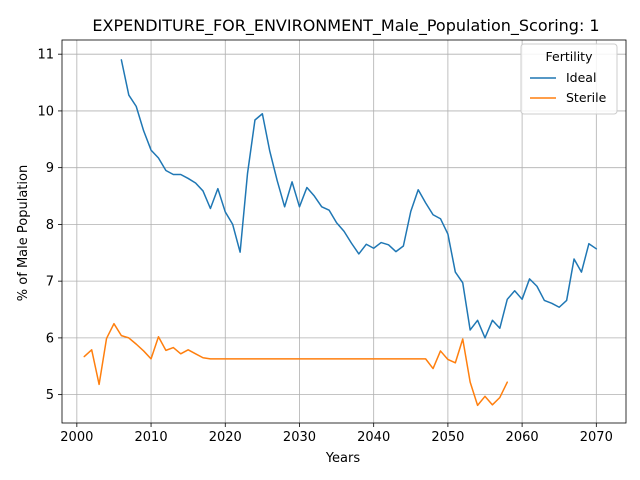 This screenshot has height=480, width=640. What do you see at coordinates (23, 233) in the screenshot?
I see `y-axis-label: % of Male Population` at bounding box center [23, 233].